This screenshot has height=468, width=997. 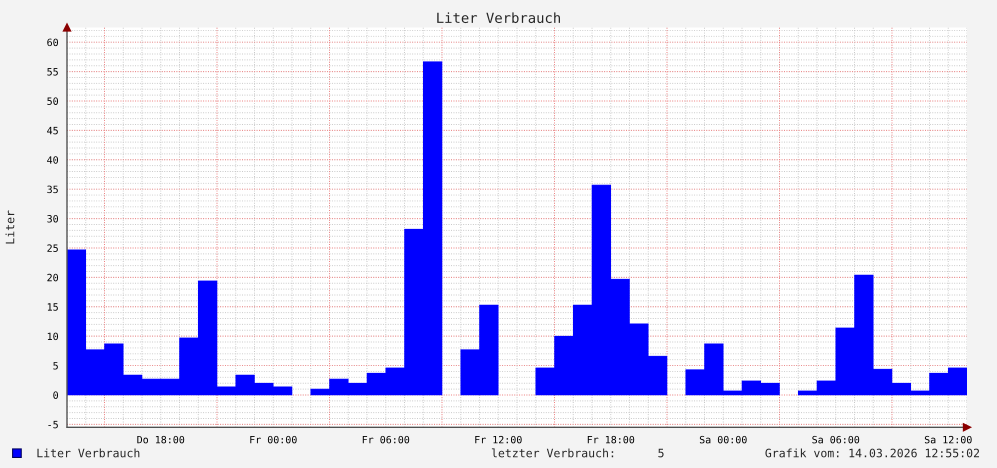 I want to click on y-tick-label: 20, so click(x=52, y=278).